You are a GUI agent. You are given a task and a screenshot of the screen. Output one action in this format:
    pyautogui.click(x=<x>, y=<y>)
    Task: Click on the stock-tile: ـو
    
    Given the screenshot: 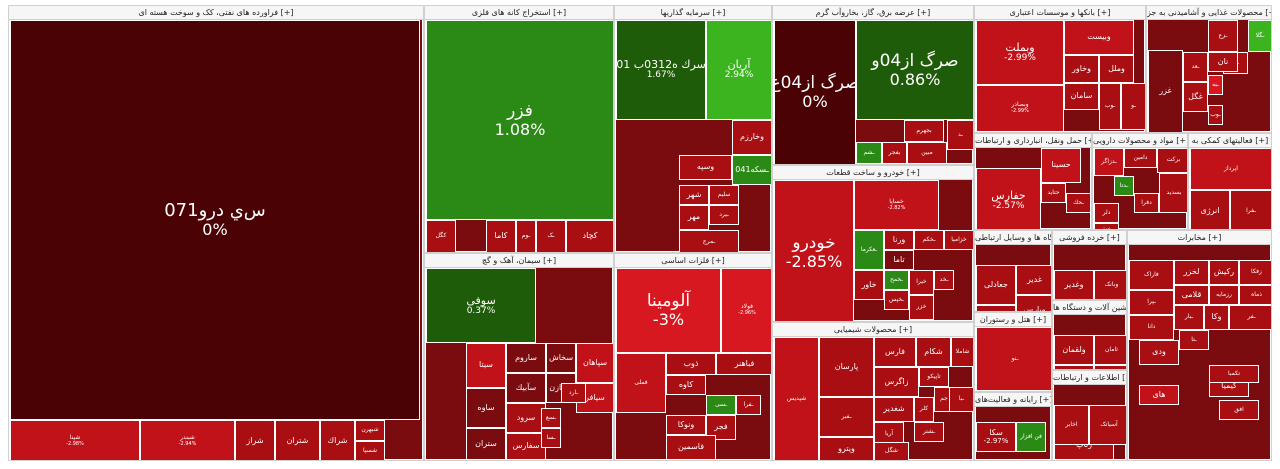 What is the action you would take?
    pyautogui.click(x=1133, y=106)
    